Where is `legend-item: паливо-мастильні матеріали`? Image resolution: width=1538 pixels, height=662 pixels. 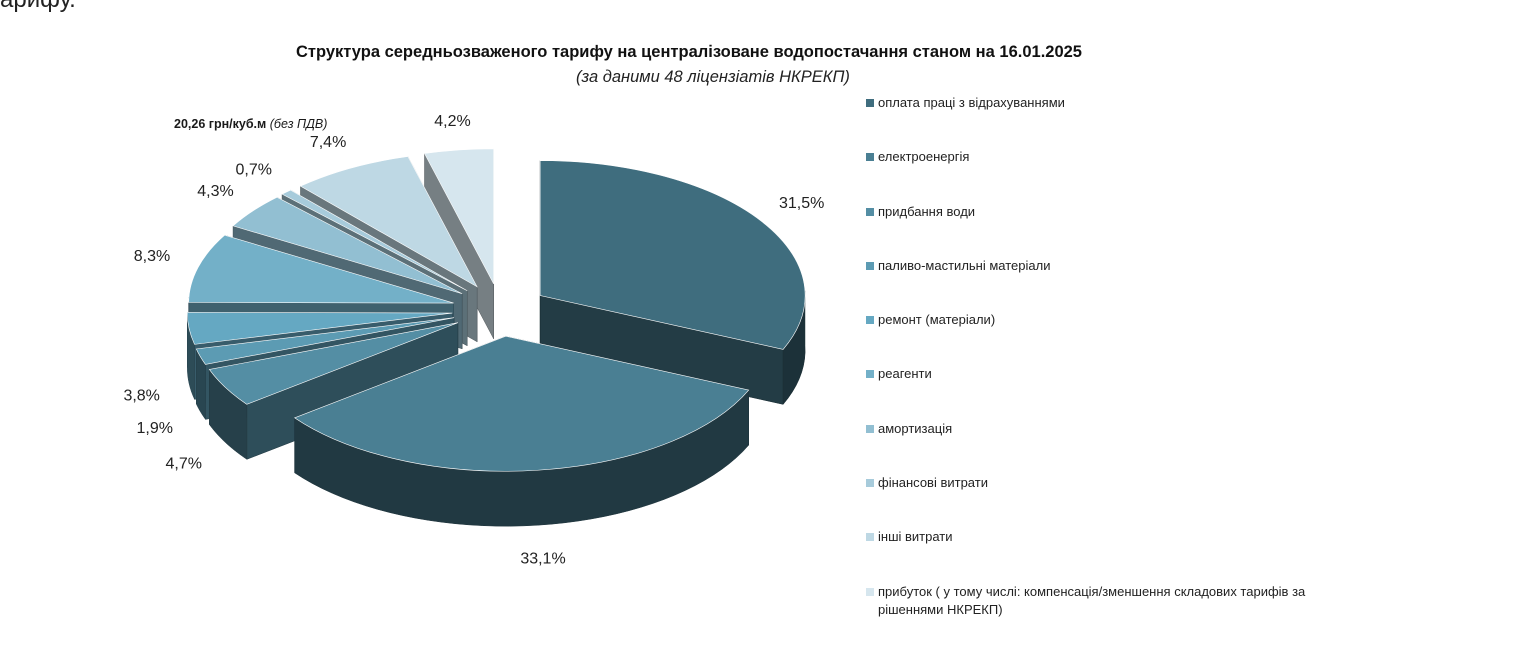
legend-item: паливо-мастильні матеріали is located at coordinates (1096, 284).